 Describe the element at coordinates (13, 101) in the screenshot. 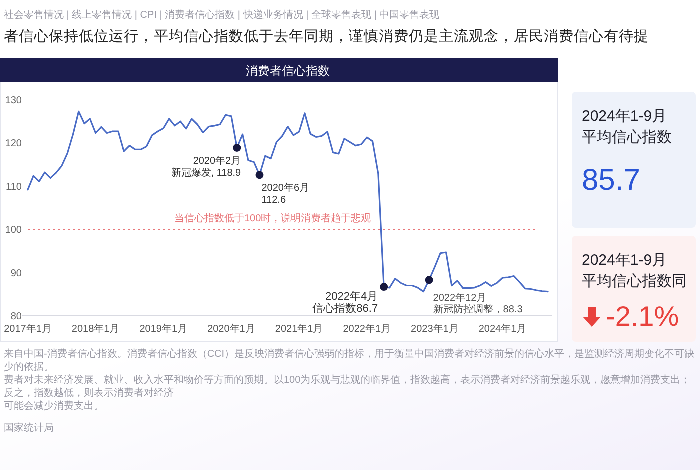

I see `y-tick-label: 130` at that location.